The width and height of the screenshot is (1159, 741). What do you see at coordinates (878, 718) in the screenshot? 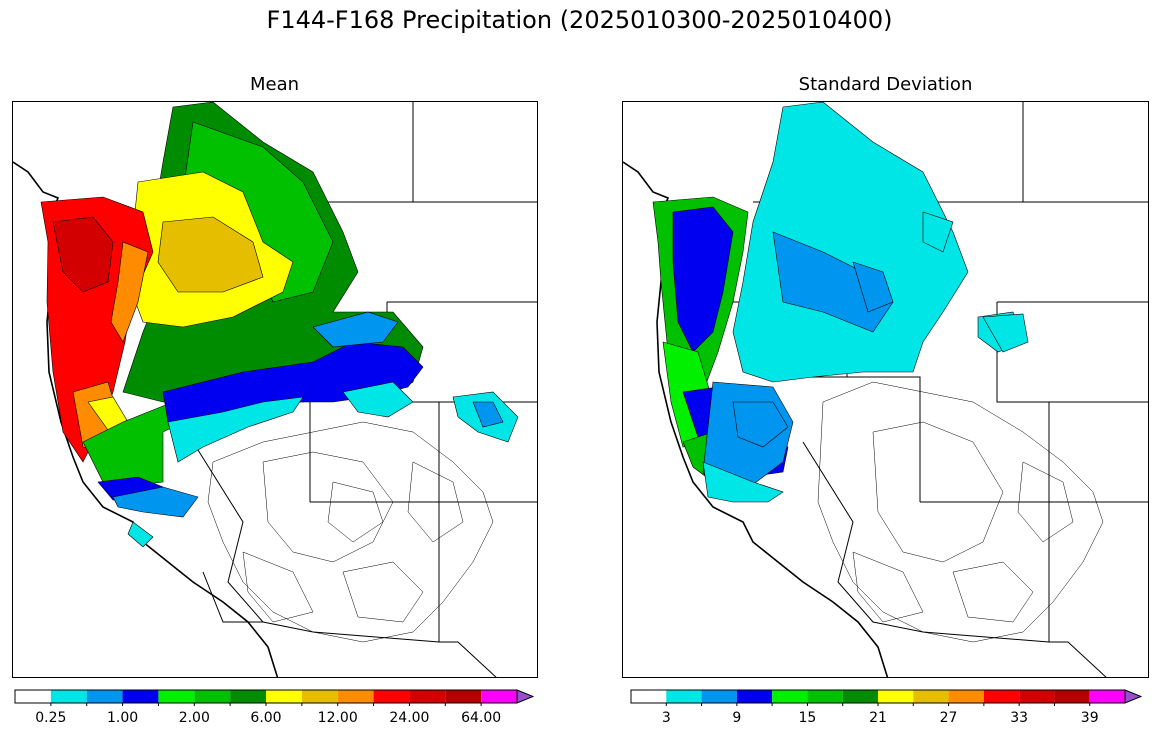
I see `colorbar-tick-label: 21` at bounding box center [878, 718].